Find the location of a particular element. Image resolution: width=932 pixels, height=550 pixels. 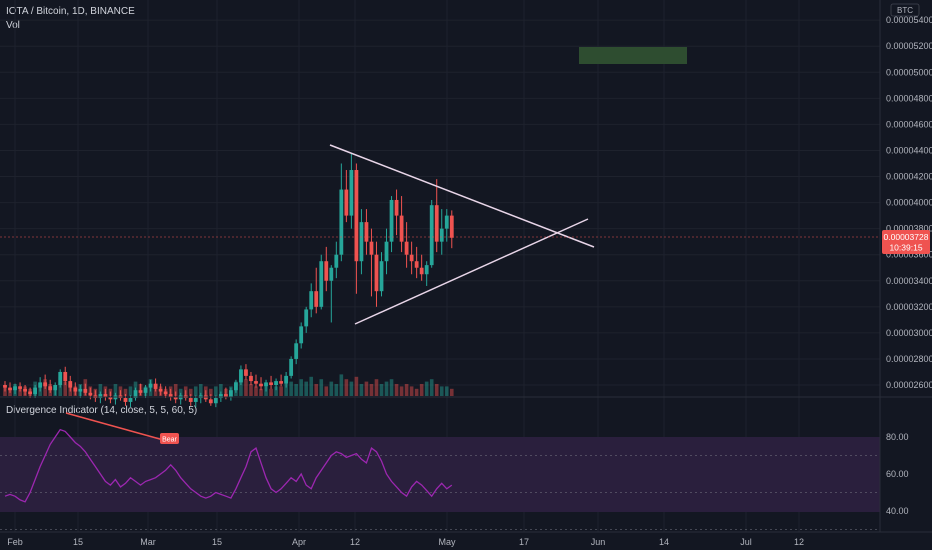

time-axis: Feb 15 Mar 15 Apr 12 May 17 Jun 14 Jul 12 is located at coordinates (405, 542).